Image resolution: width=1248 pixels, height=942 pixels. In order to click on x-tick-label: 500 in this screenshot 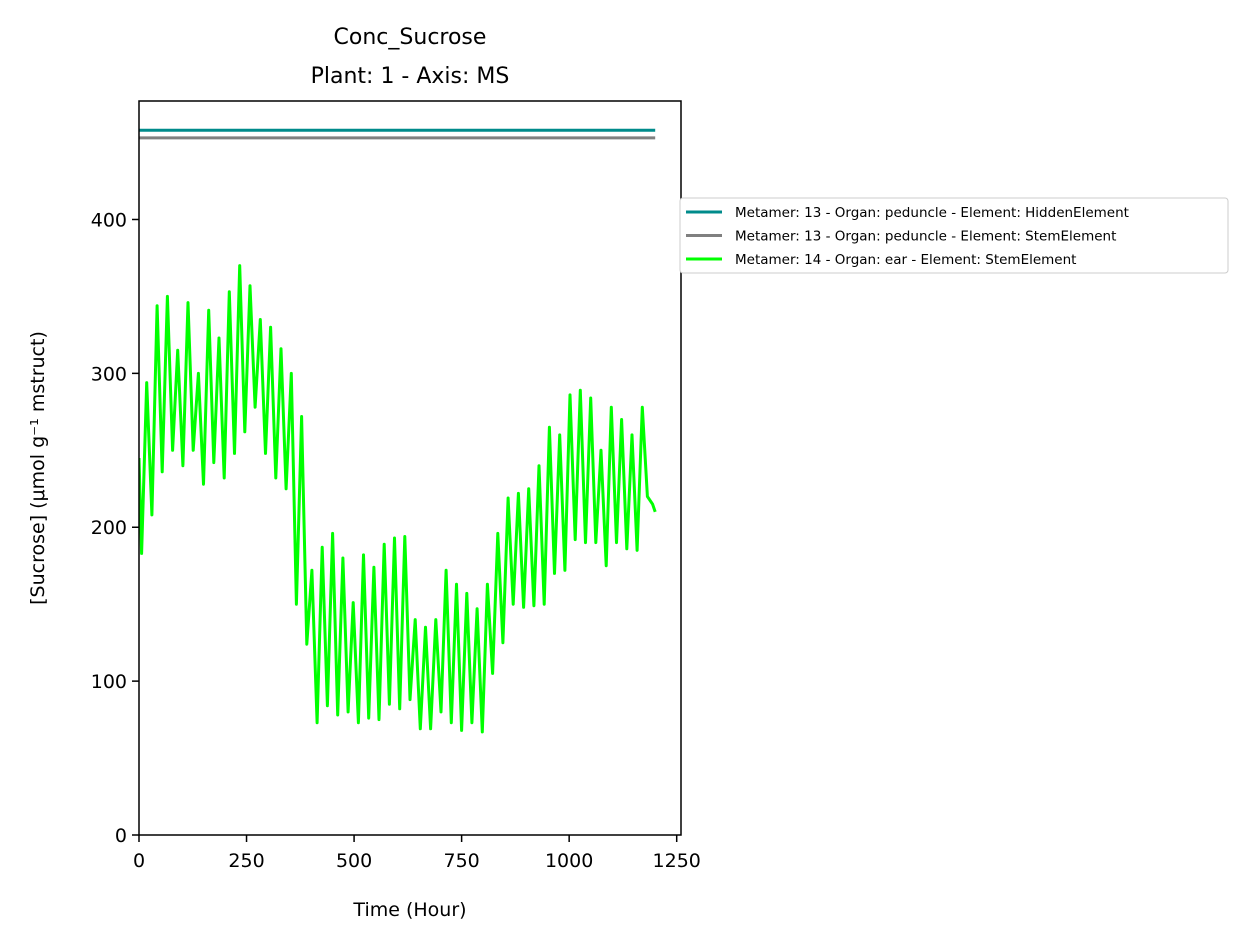, I will do `click(354, 861)`.